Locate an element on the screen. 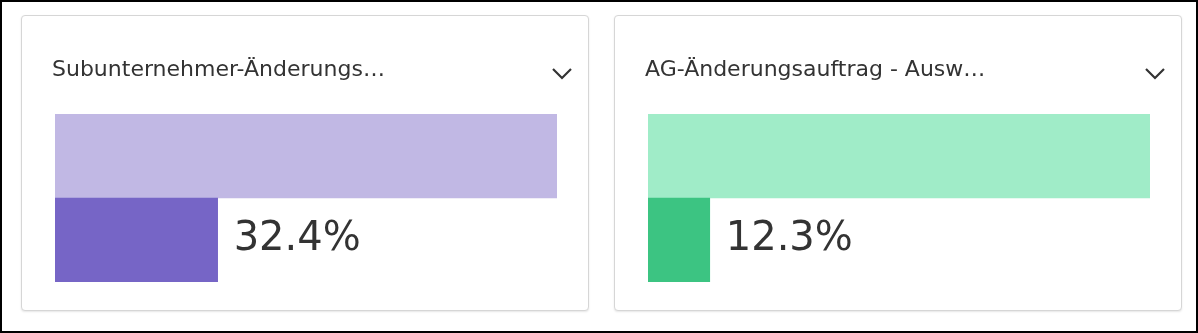 The width and height of the screenshot is (1198, 333). data-label: 12.3% is located at coordinates (789, 236).